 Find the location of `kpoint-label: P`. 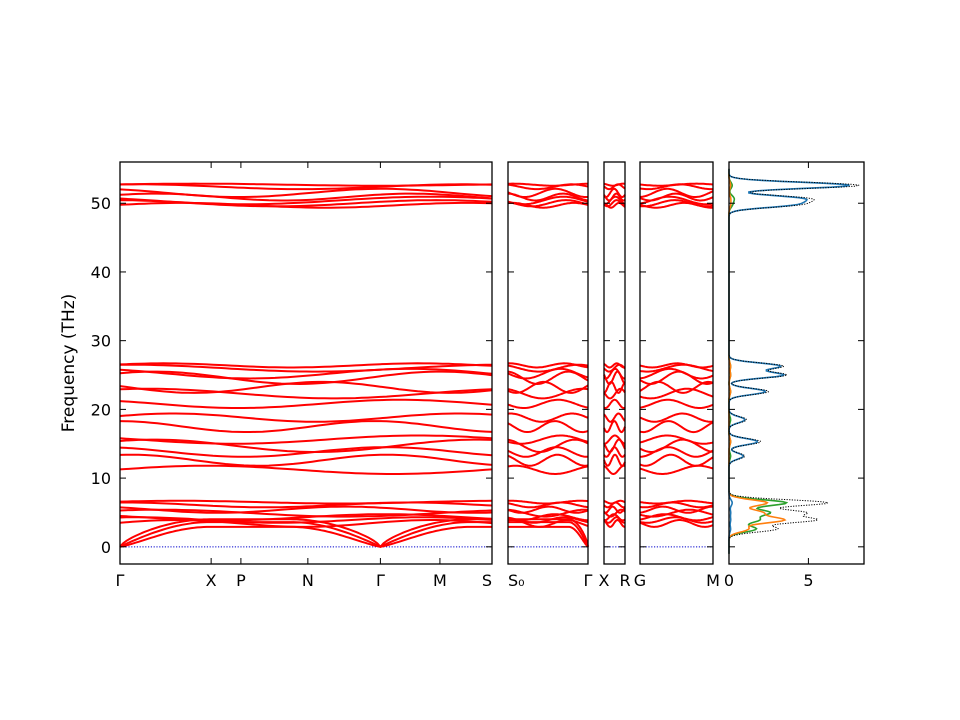

kpoint-label: P is located at coordinates (241, 580).